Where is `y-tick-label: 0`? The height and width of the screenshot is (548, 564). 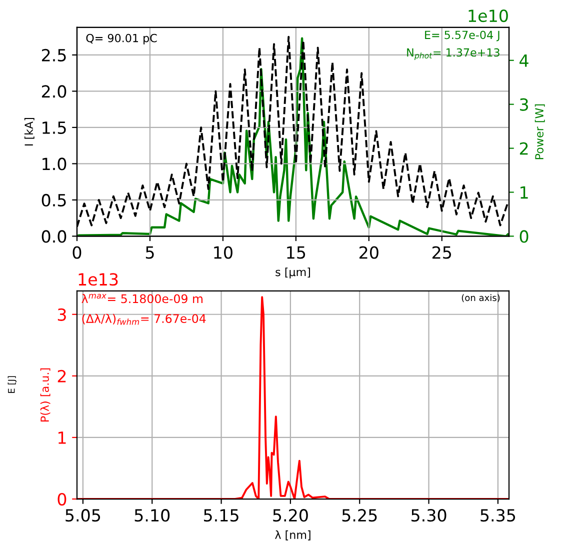 y-tick-label: 0 is located at coordinates (62, 499).